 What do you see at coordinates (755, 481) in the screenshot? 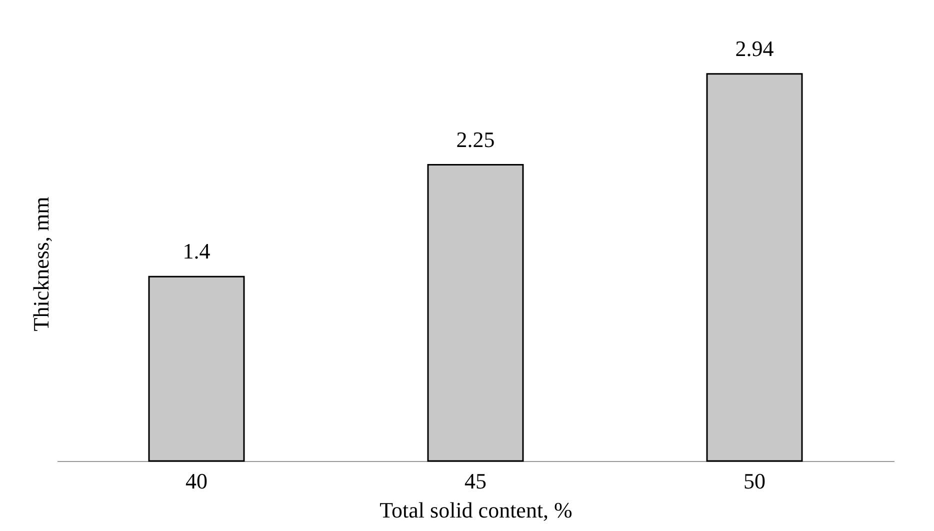
I see `x-tick-label: 50` at bounding box center [755, 481].